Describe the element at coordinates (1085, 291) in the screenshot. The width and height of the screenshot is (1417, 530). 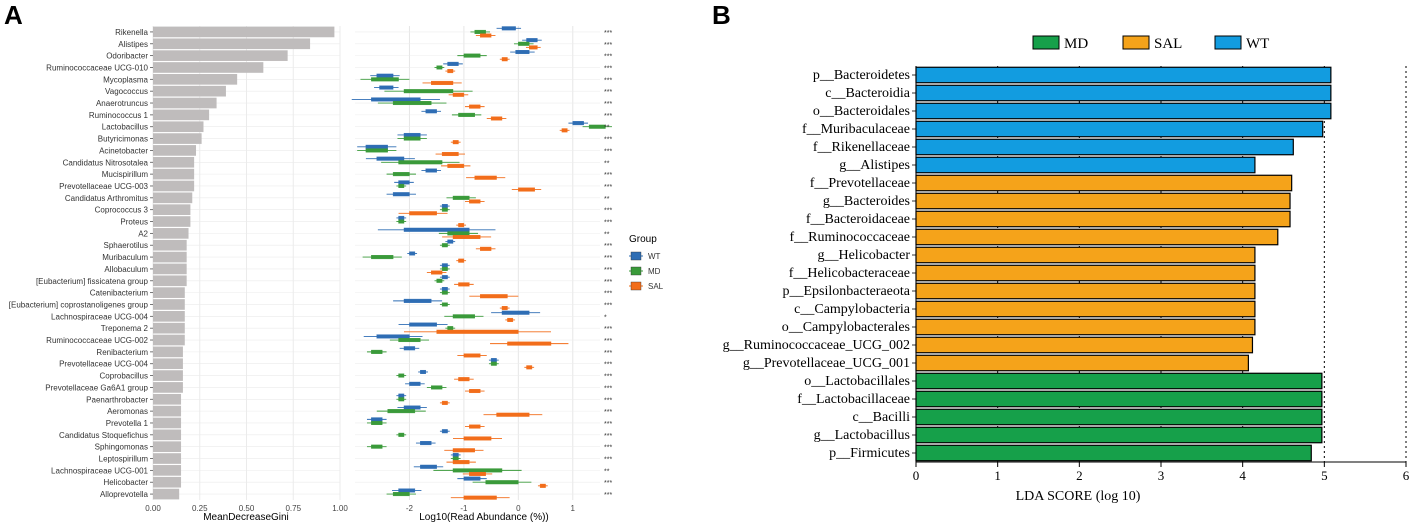
I see `lda-bar-sal` at that location.